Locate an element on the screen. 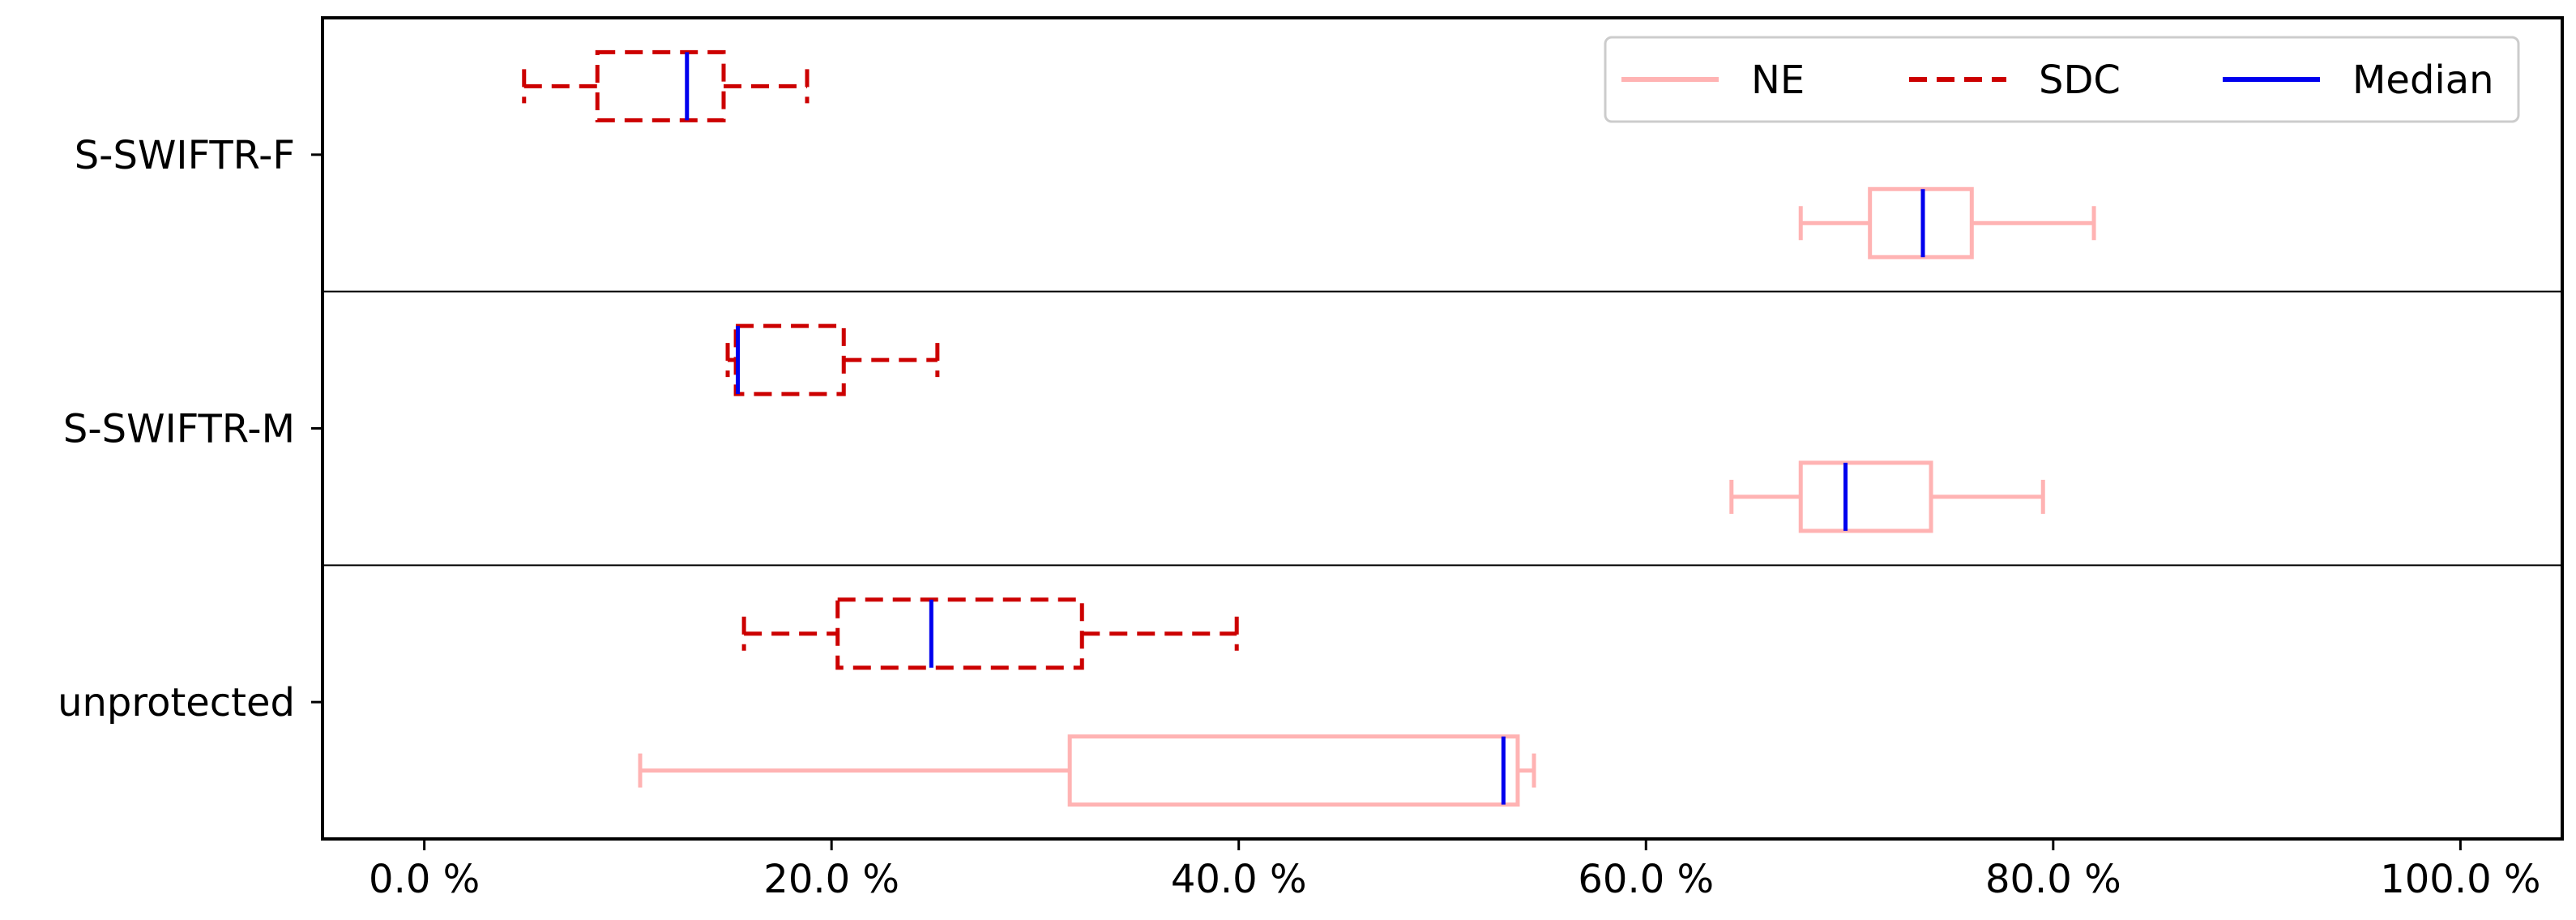 The width and height of the screenshot is (2576, 920). x-tick-label: 0.0 % is located at coordinates (424, 879).